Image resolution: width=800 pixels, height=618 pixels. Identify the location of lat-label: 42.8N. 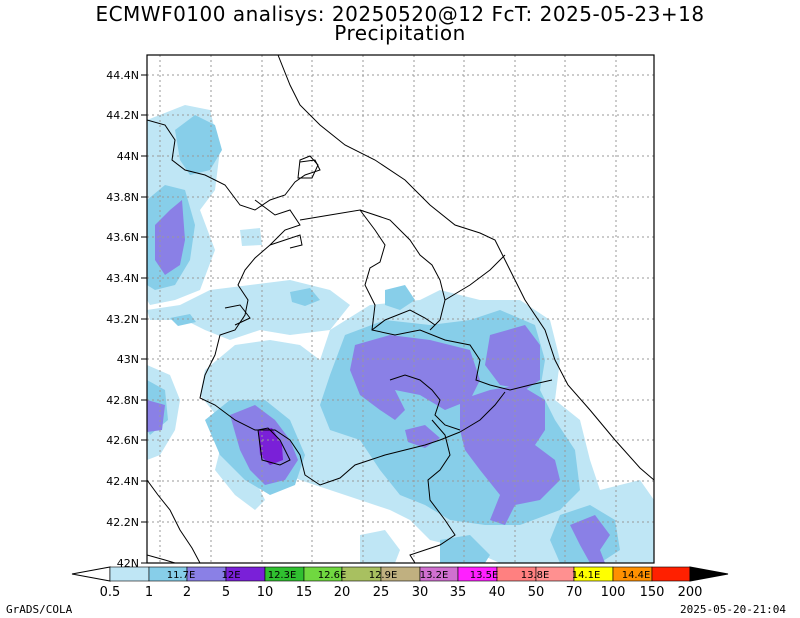
(122, 400).